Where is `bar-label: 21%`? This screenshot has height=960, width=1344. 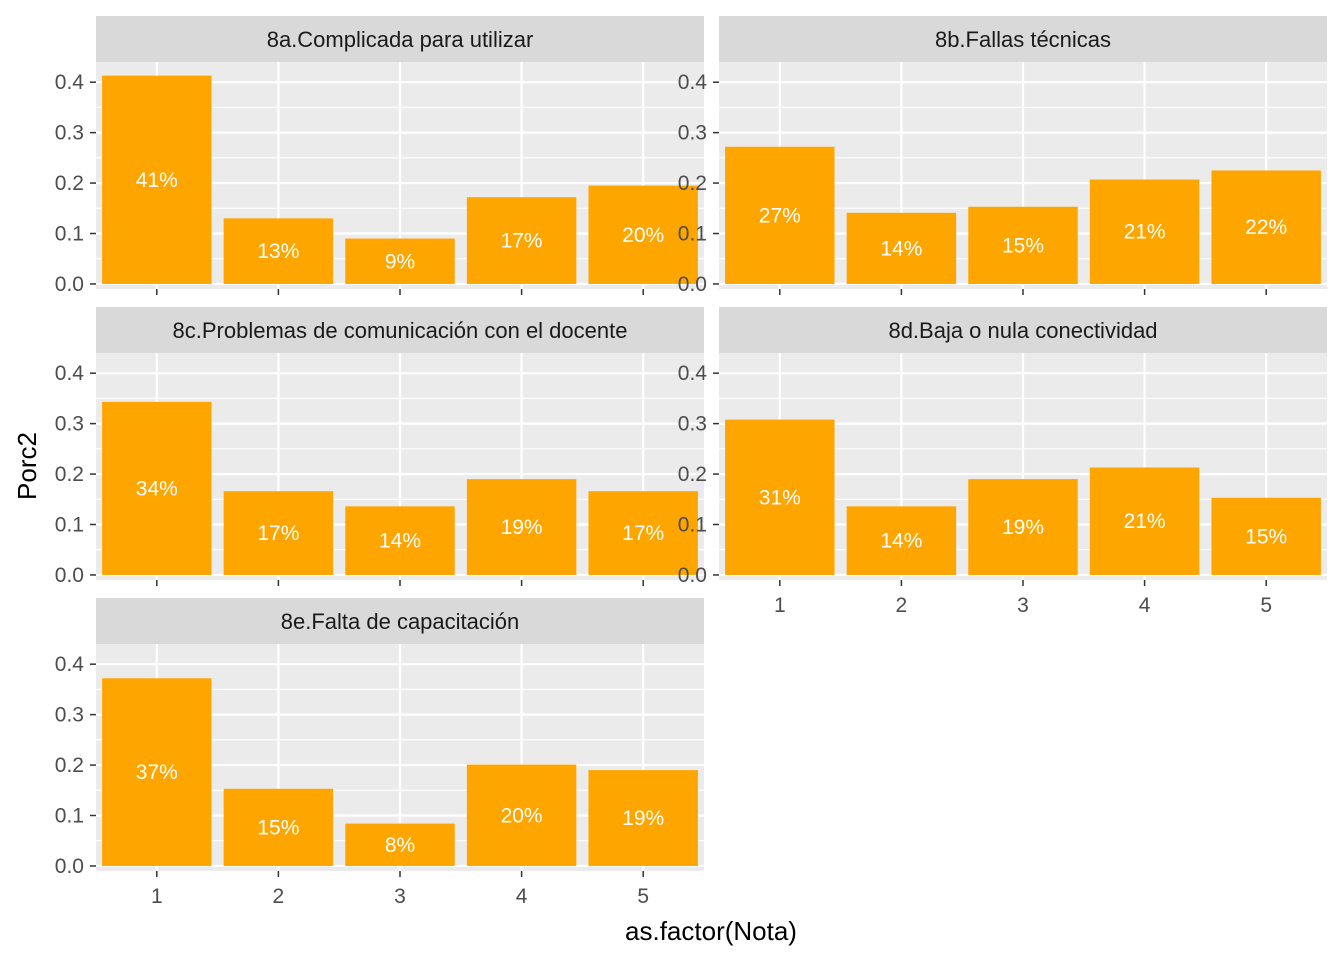
bar-label: 21% is located at coordinates (1145, 521).